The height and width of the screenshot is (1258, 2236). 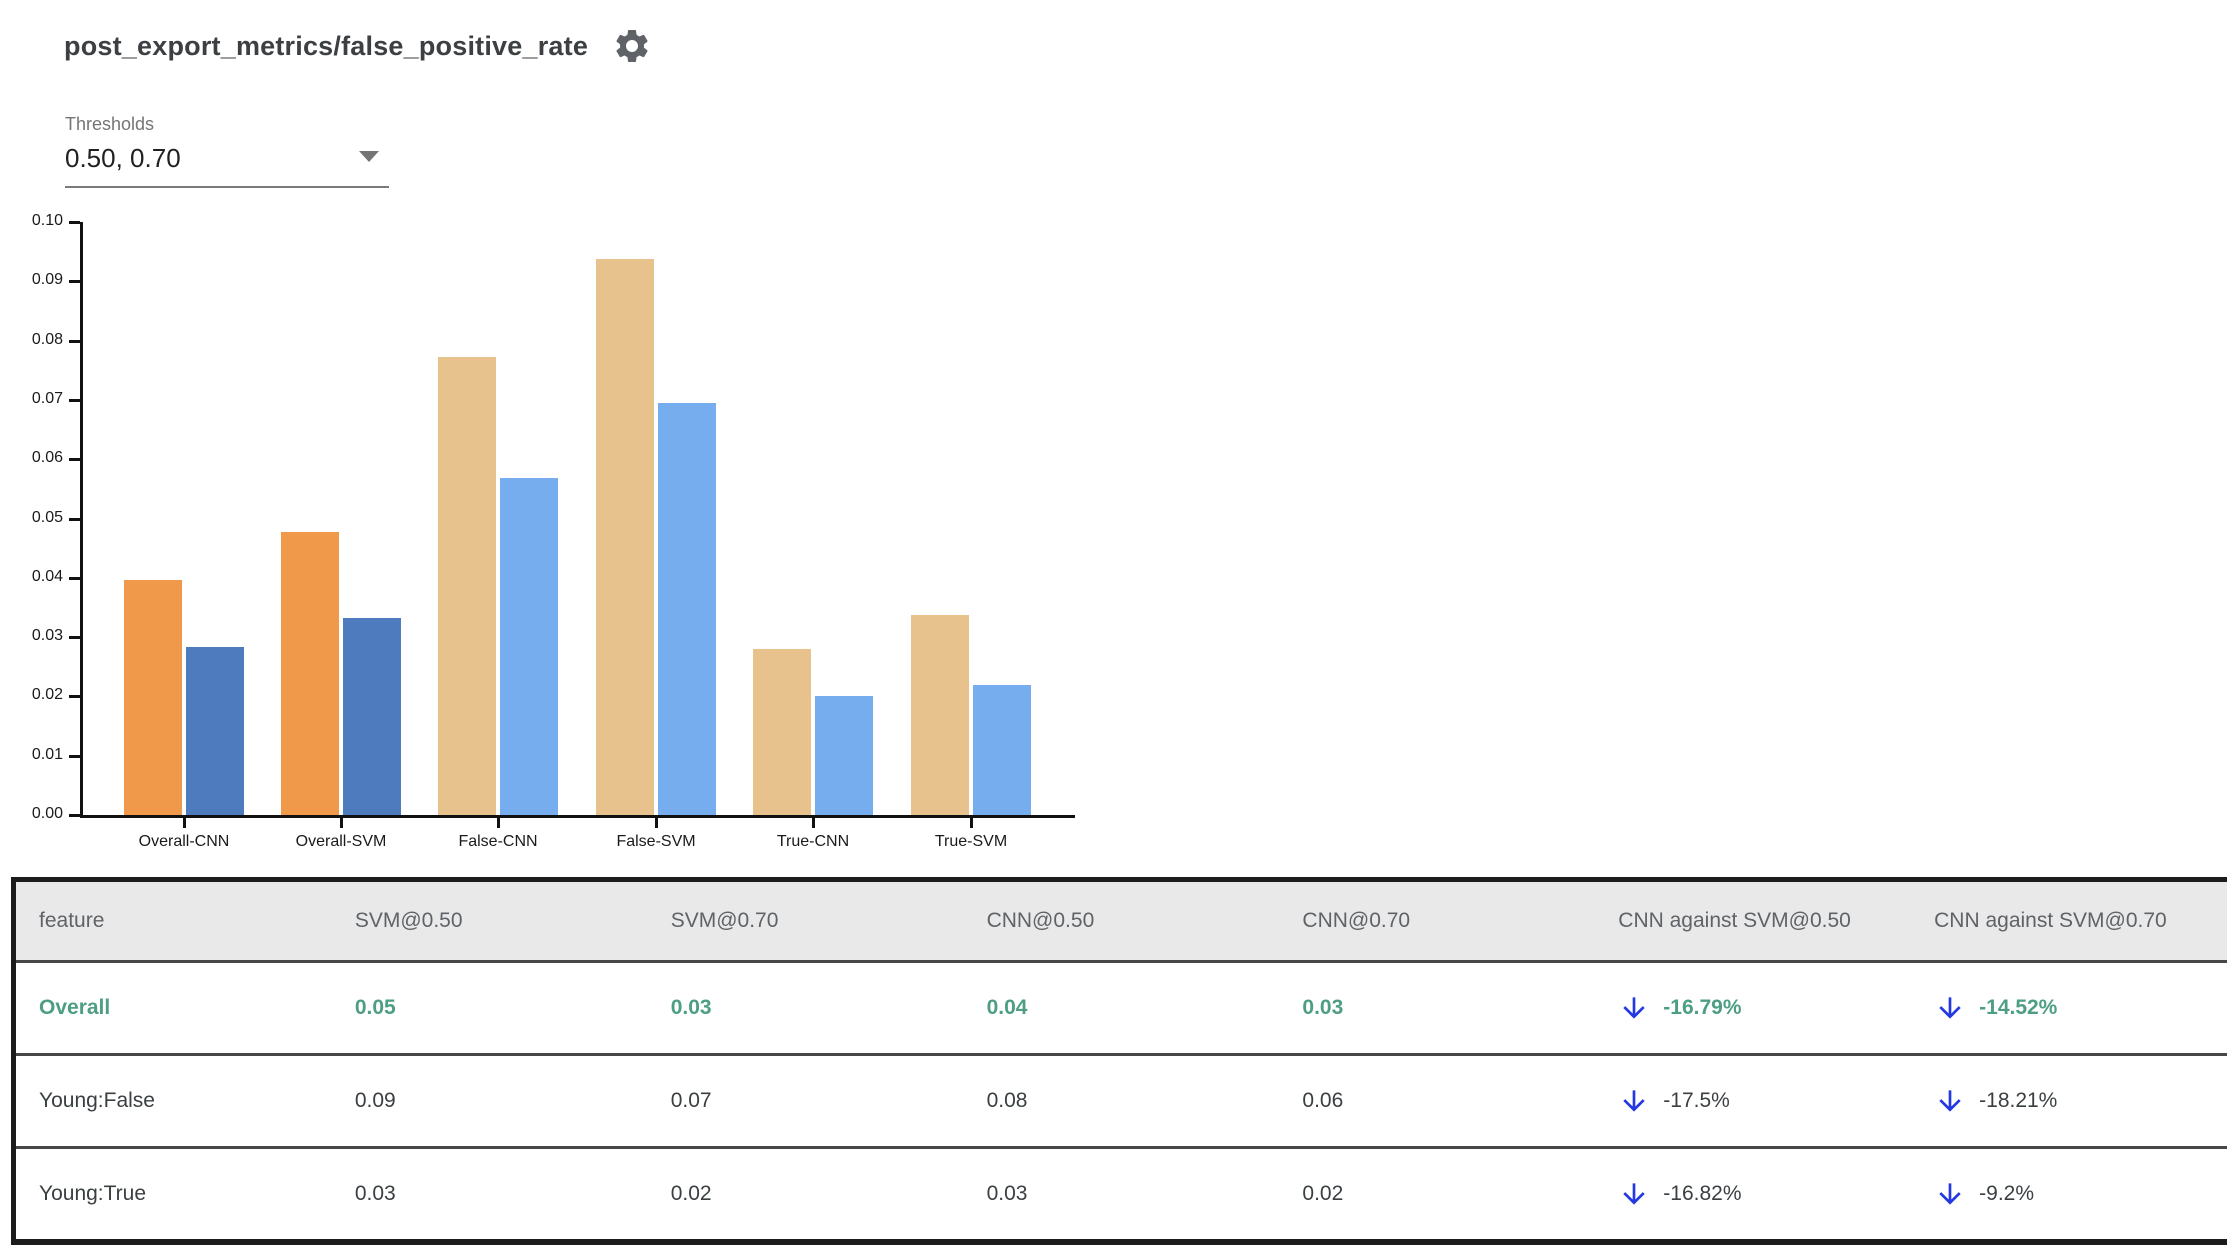 I want to click on comparison-value: -16.82%, so click(x=1702, y=1193).